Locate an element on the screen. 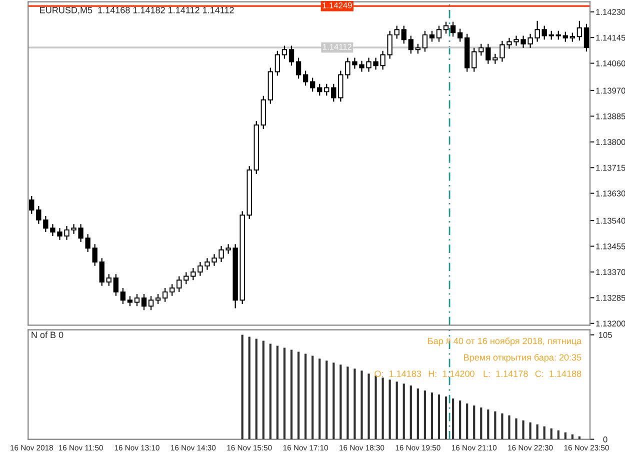  chart-title: N of B 0 is located at coordinates (48, 334).